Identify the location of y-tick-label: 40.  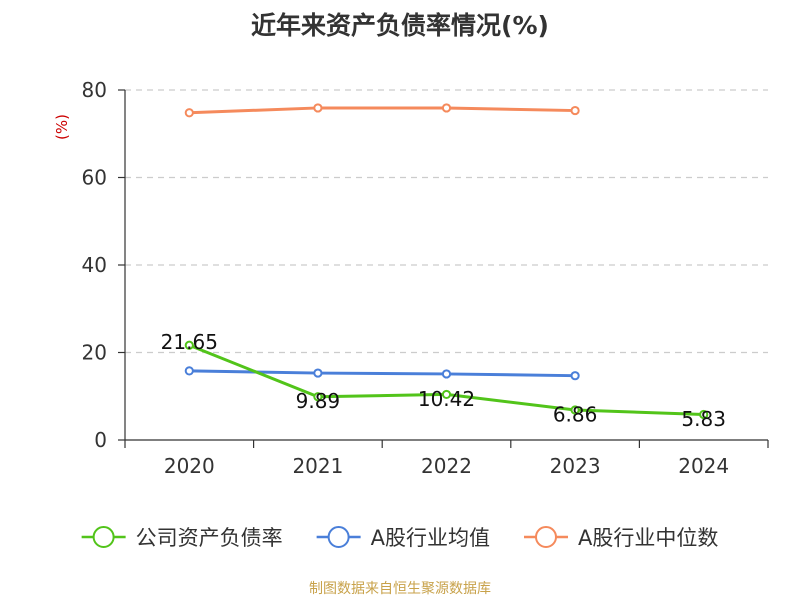
(94, 265).